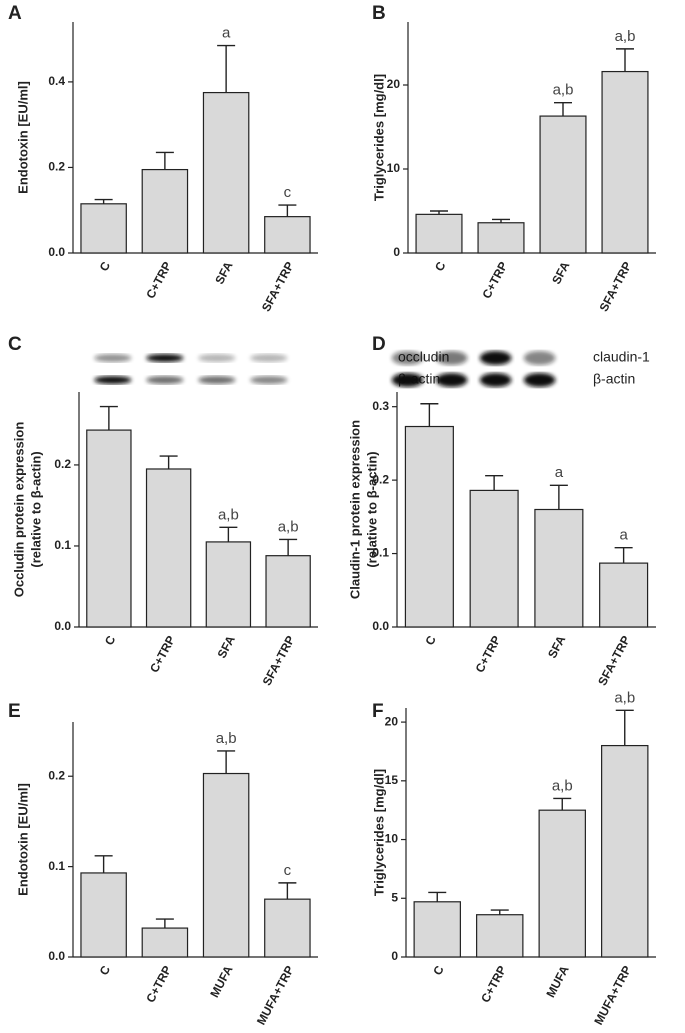 This screenshot has width=685, height=1033. Describe the element at coordinates (226, 32) in the screenshot. I see `significance-label: a` at that location.